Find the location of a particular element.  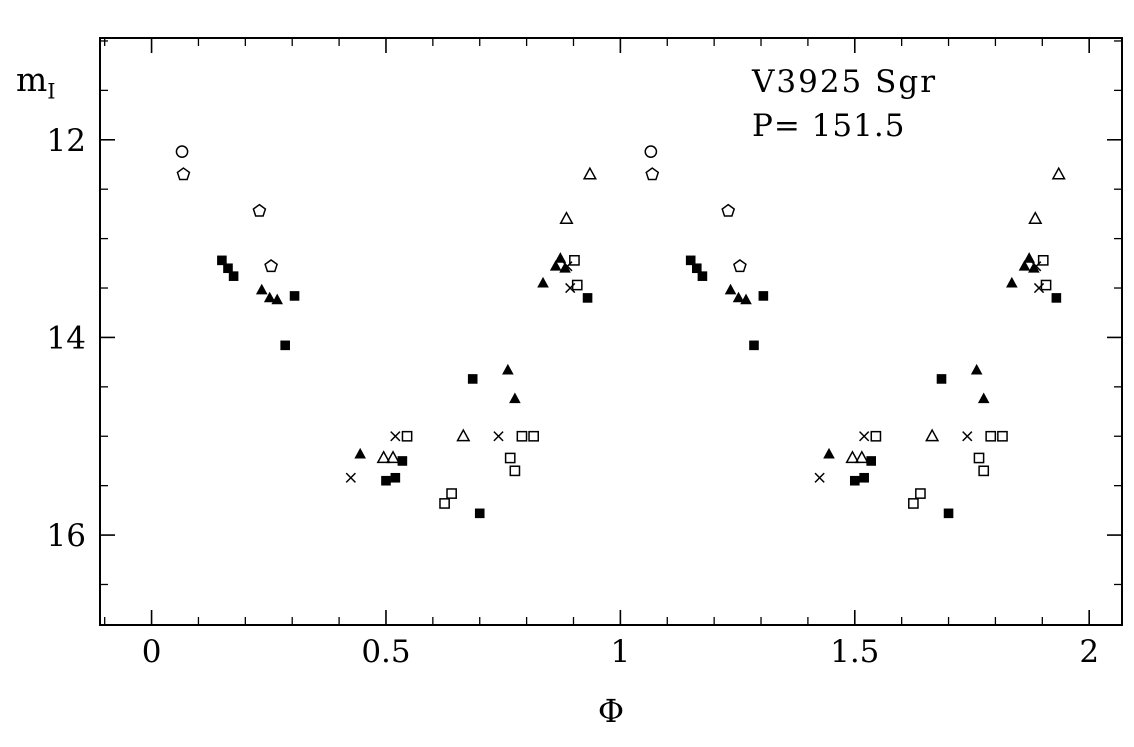

tick-label: 0.5 is located at coordinates (385, 652).